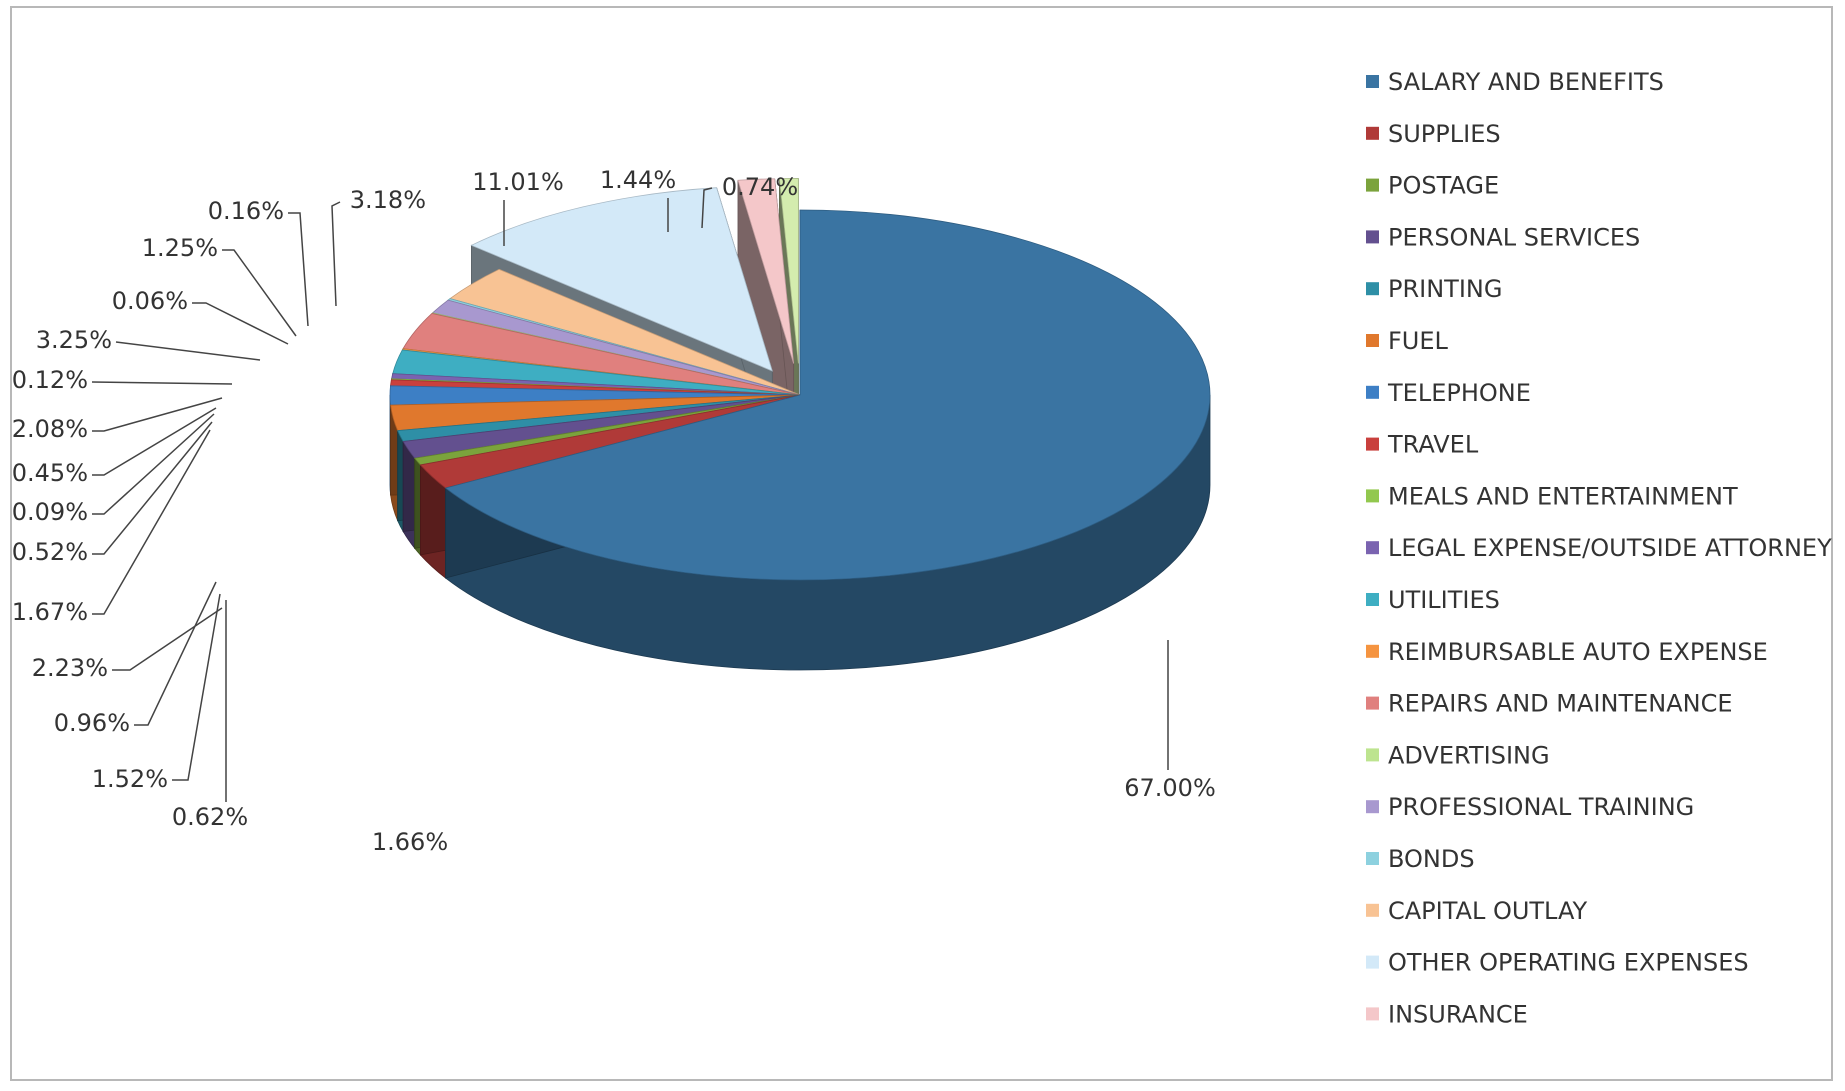 This screenshot has width=1845, height=1091. I want to click on data-label-telephone: 1.67%, so click(50, 612).